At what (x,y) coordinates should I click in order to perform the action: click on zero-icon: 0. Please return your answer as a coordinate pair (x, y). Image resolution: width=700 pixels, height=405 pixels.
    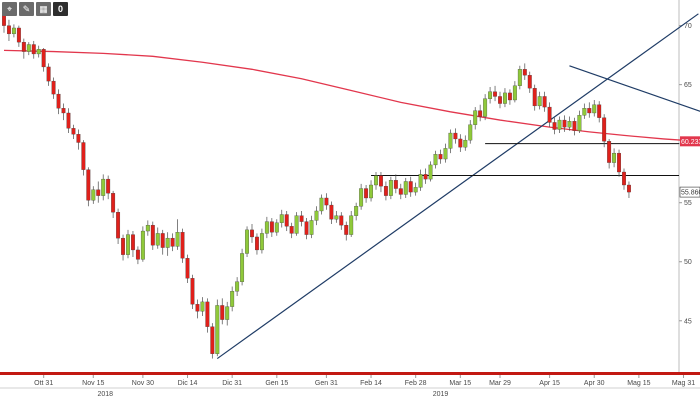
    Looking at the image, I should click on (60, 9).